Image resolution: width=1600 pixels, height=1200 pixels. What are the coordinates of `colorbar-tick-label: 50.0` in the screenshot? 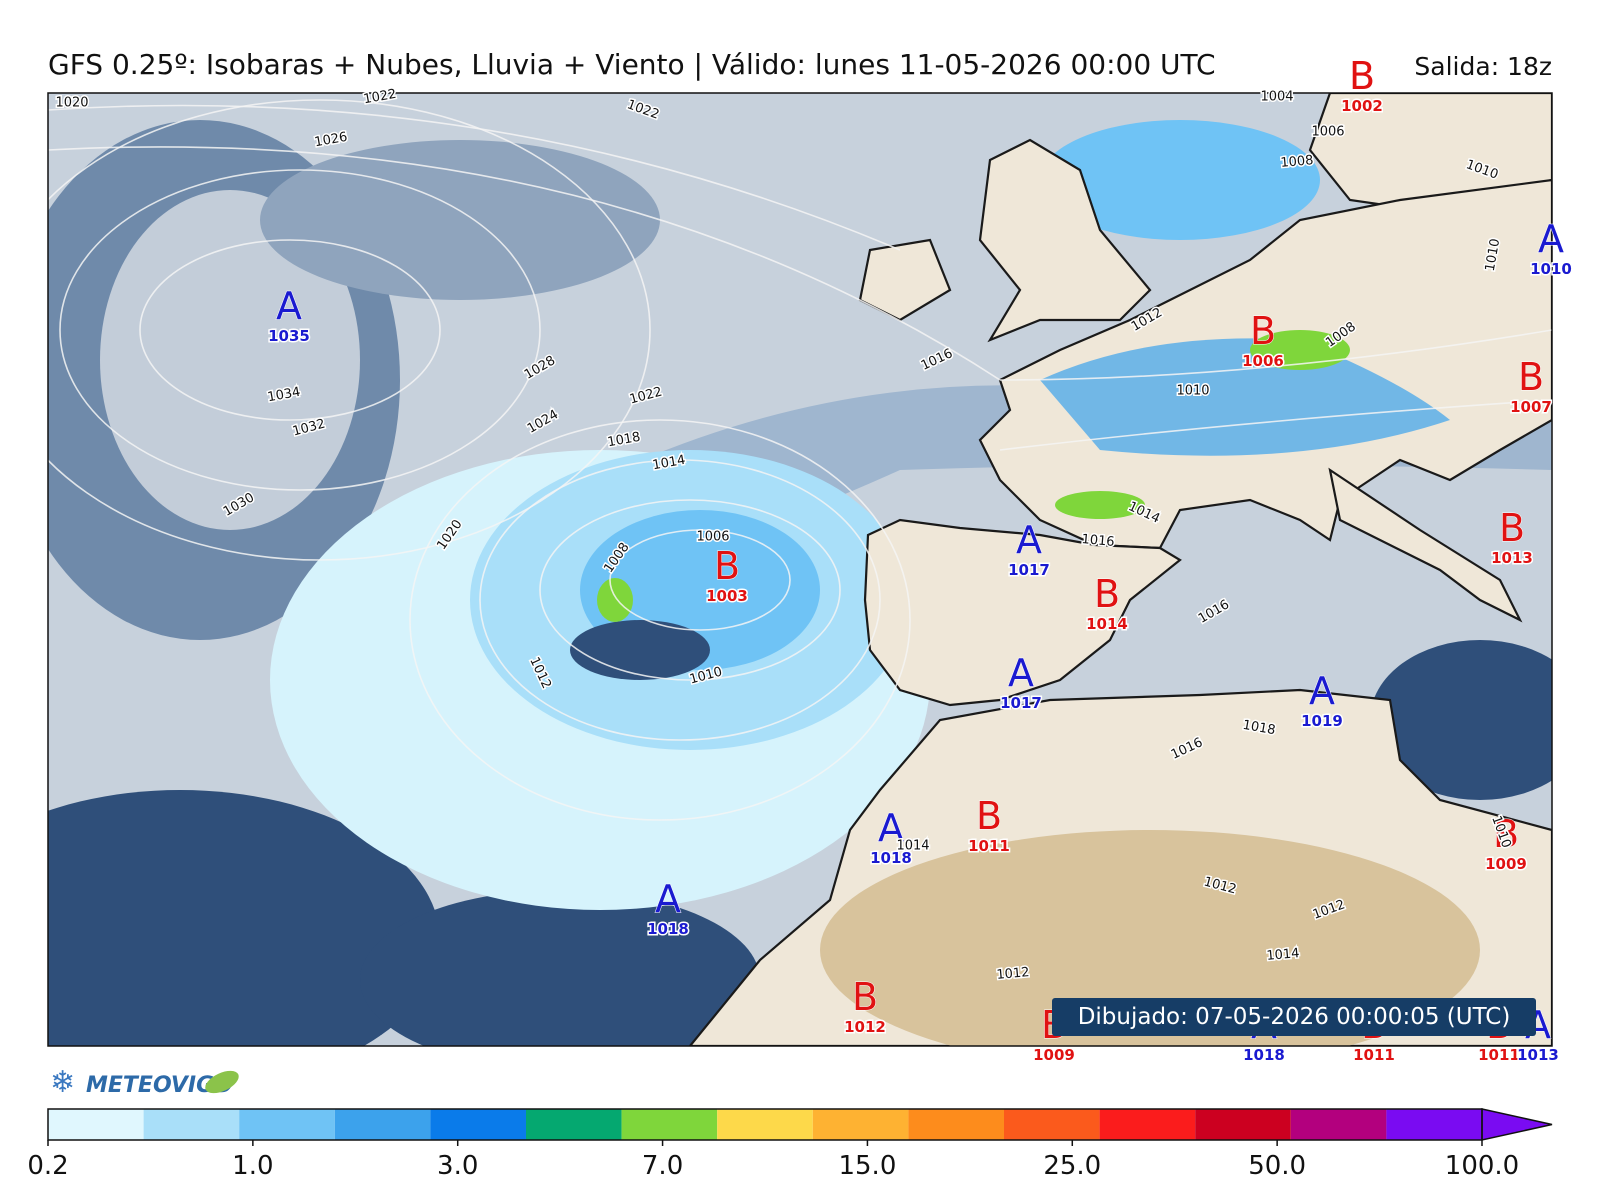 It's located at (1277, 1166).